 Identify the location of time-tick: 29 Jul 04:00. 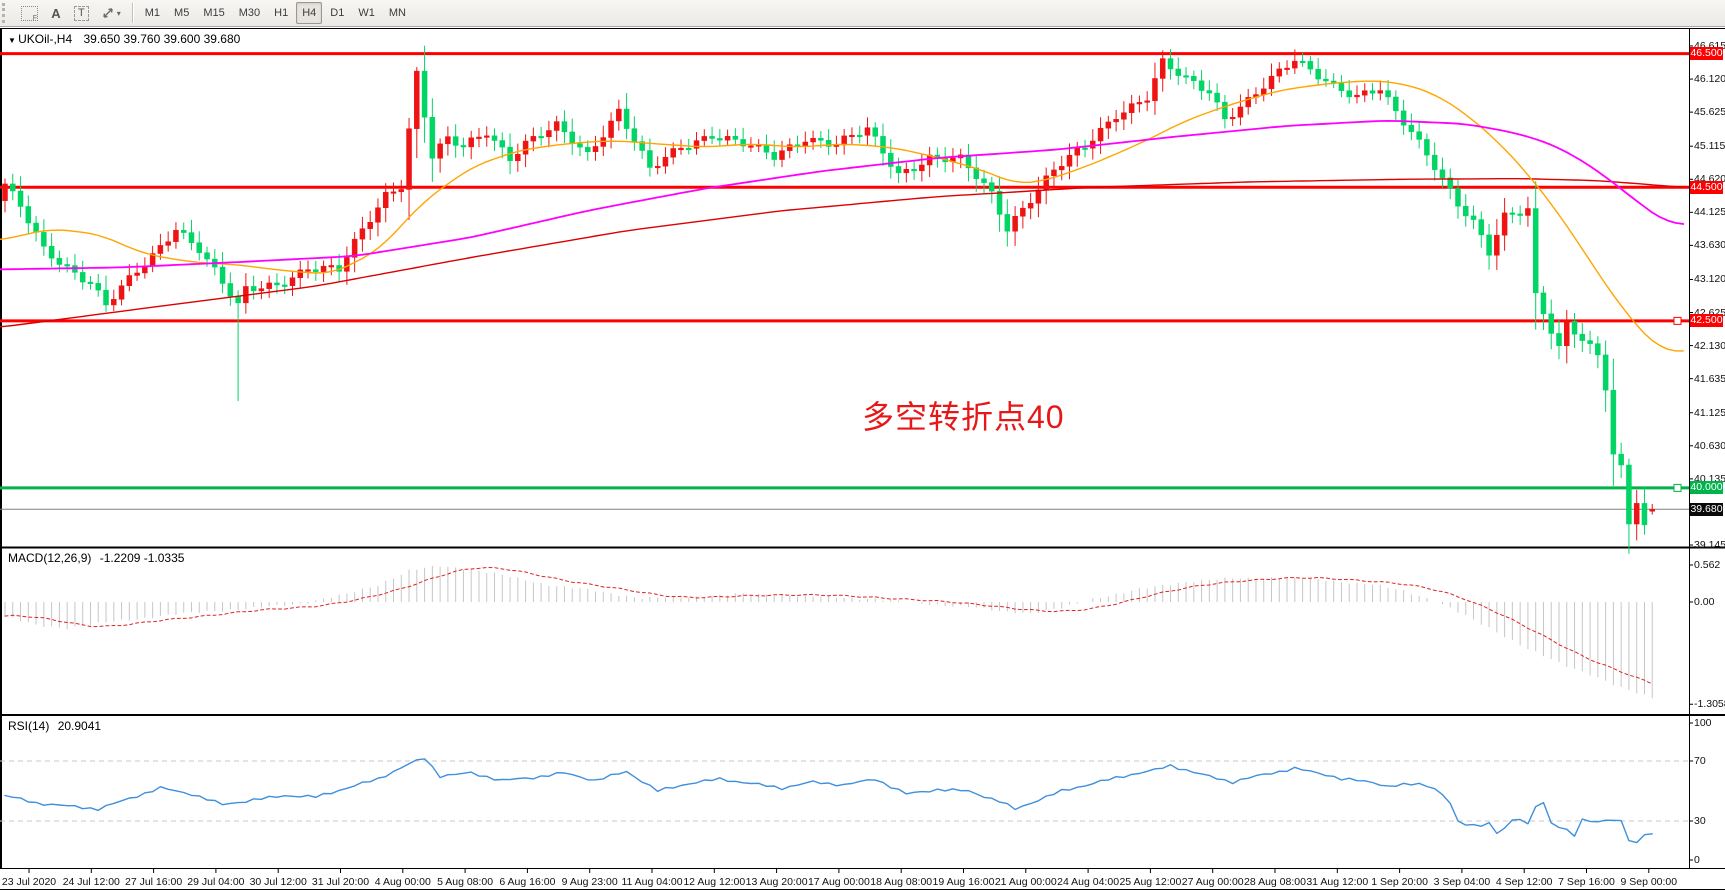
(216, 882).